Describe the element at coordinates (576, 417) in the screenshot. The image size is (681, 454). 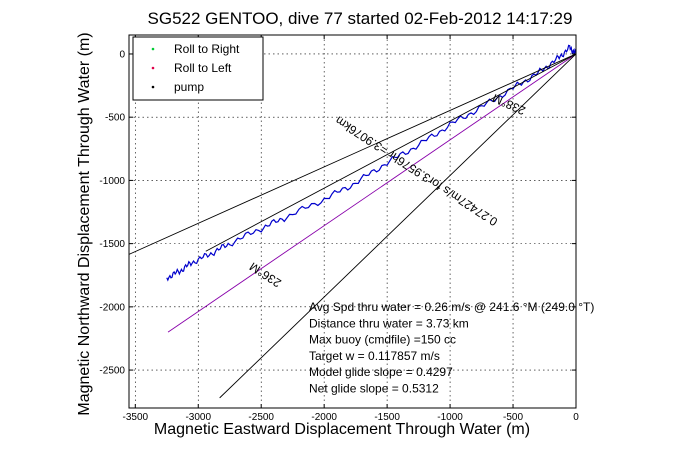
I see `x-tick-label: 0` at that location.